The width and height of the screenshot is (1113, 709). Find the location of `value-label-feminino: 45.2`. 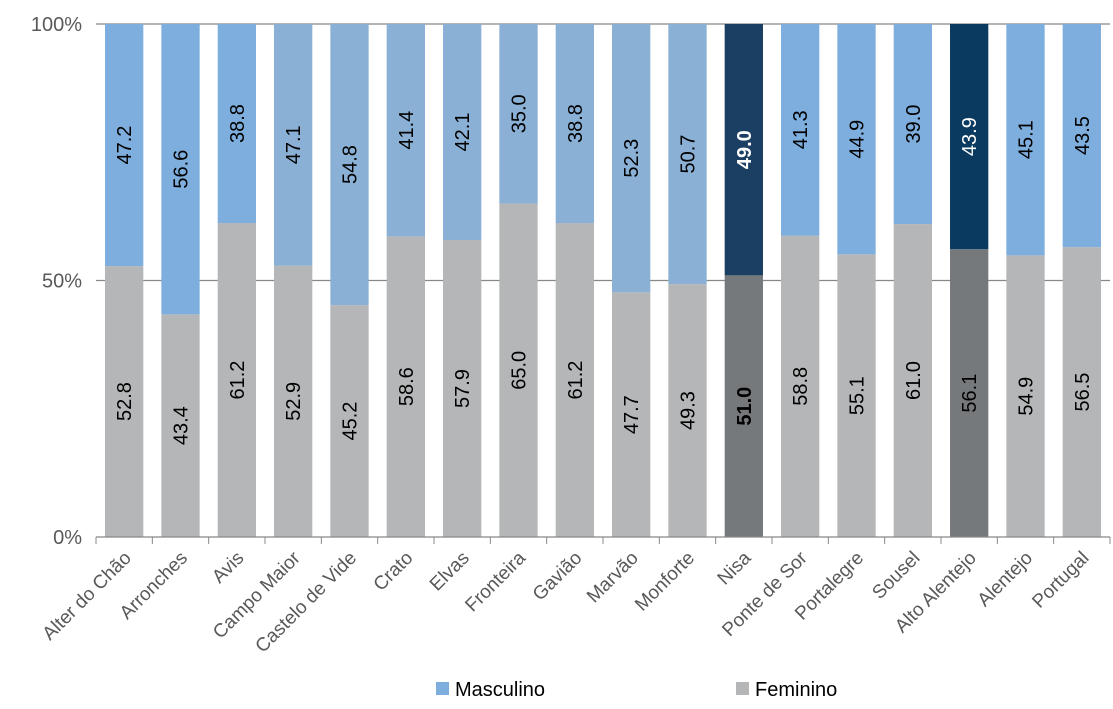

value-label-feminino: 45.2 is located at coordinates (351, 421).